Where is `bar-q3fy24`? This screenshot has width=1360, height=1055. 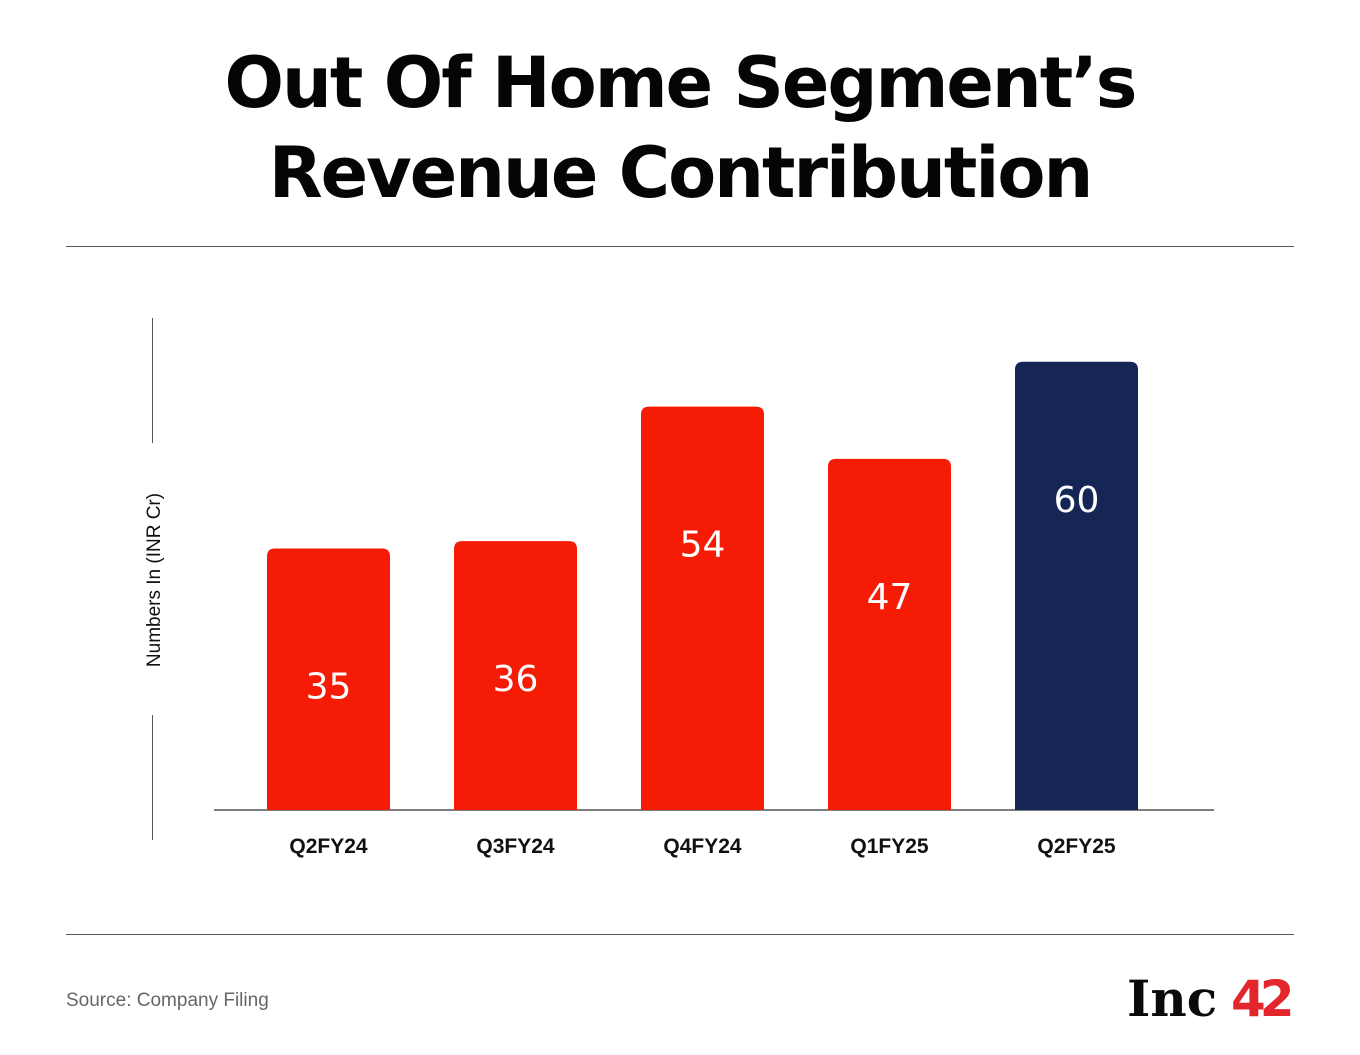 bar-q3fy24 is located at coordinates (515, 675).